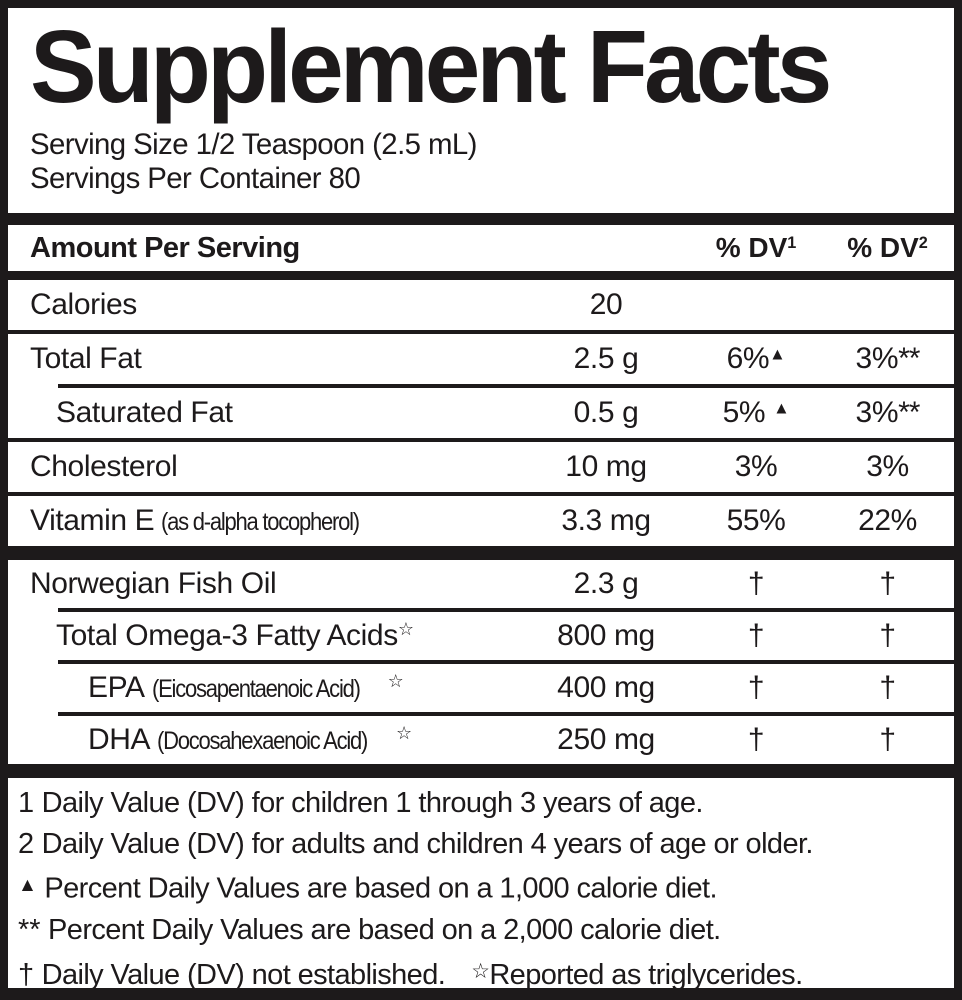 The image size is (962, 1000). I want to click on nutrient-amount: 800 mg, so click(606, 635).